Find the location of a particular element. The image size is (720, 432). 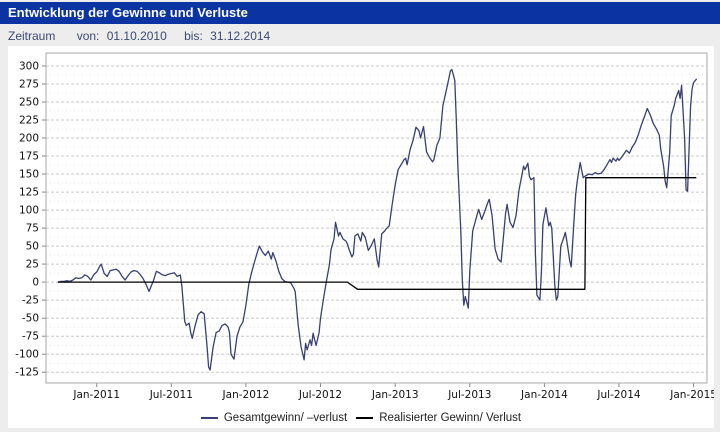

period-to-value: 31.12.2014 is located at coordinates (240, 36).